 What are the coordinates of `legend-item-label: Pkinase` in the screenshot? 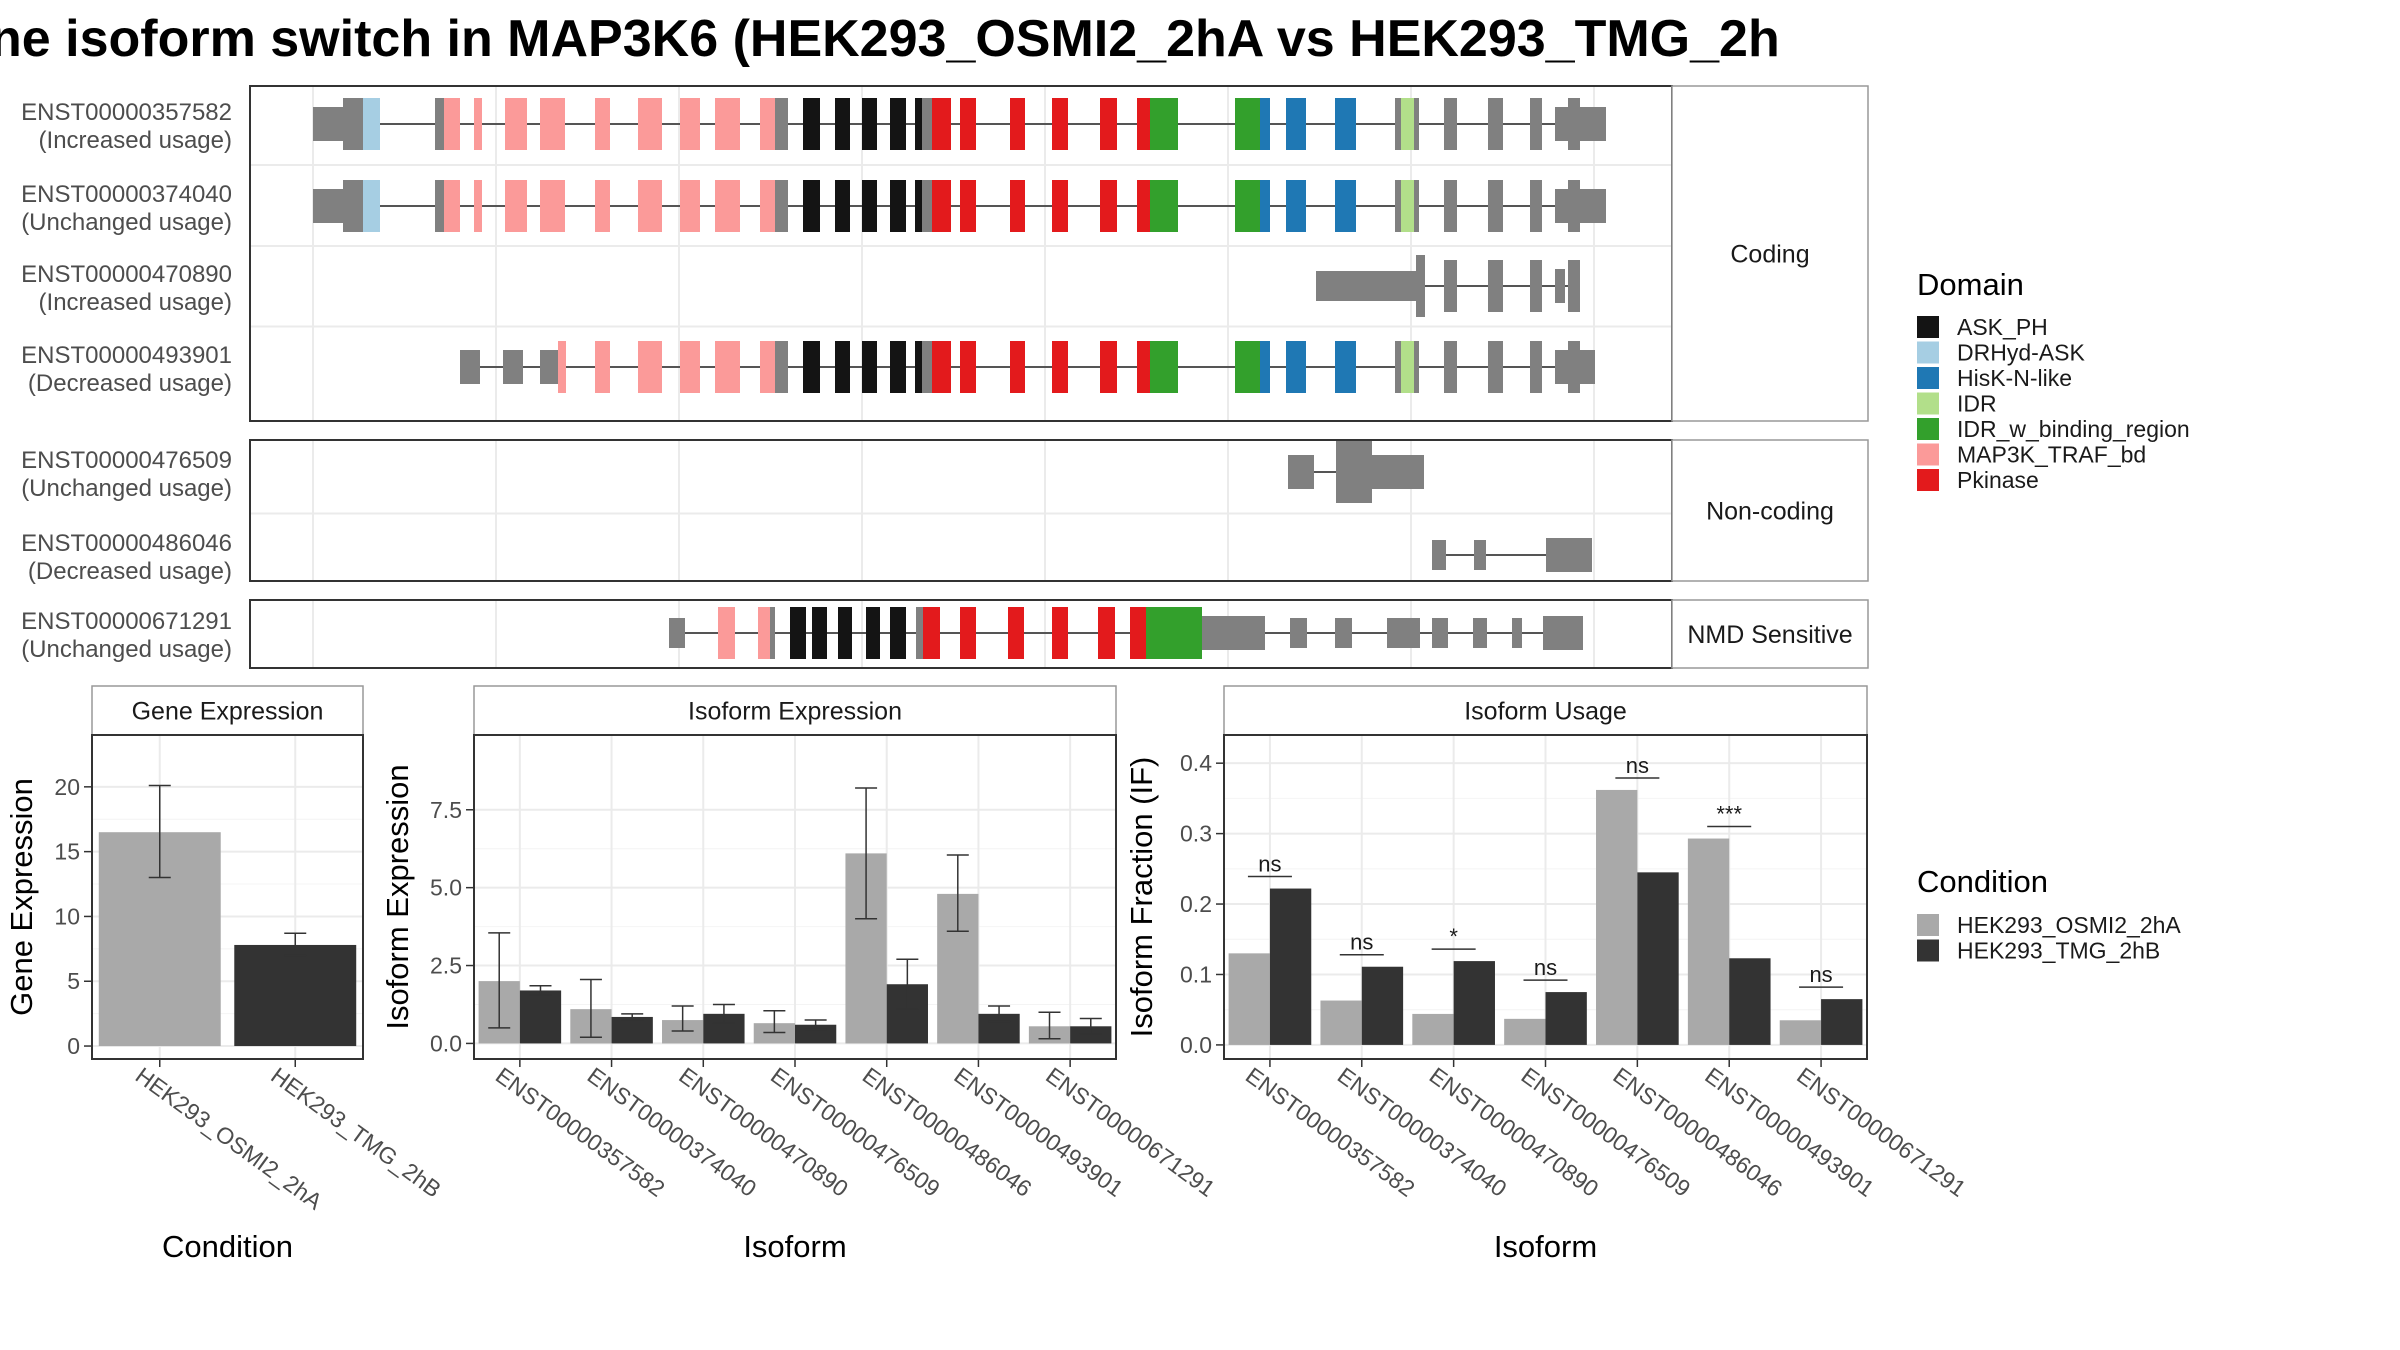 It's located at (1998, 480).